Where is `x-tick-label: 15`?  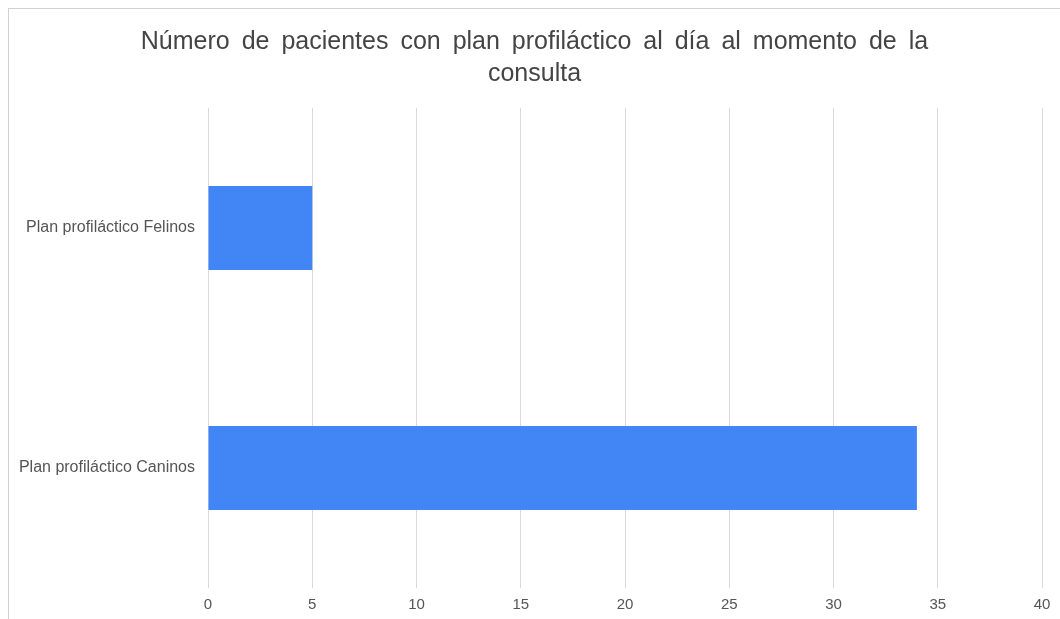 x-tick-label: 15 is located at coordinates (521, 604).